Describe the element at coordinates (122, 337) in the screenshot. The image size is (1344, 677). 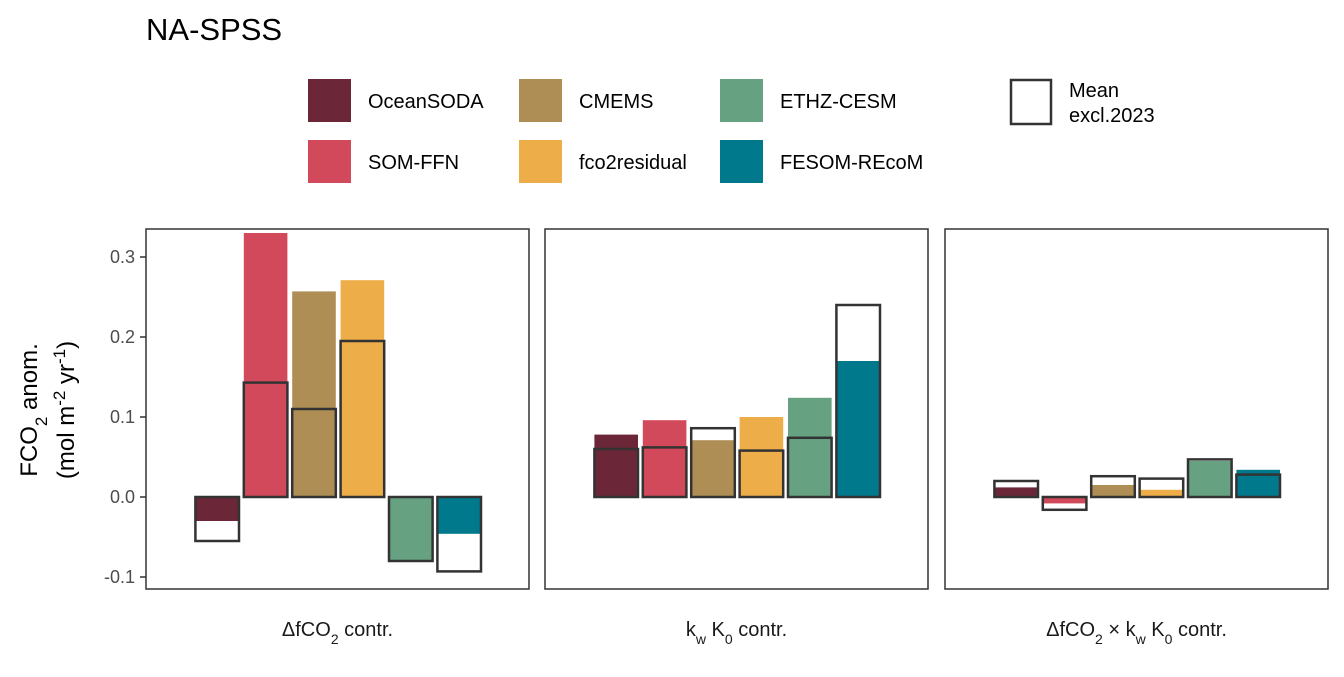
I see `y-tick-label: 0.2` at that location.